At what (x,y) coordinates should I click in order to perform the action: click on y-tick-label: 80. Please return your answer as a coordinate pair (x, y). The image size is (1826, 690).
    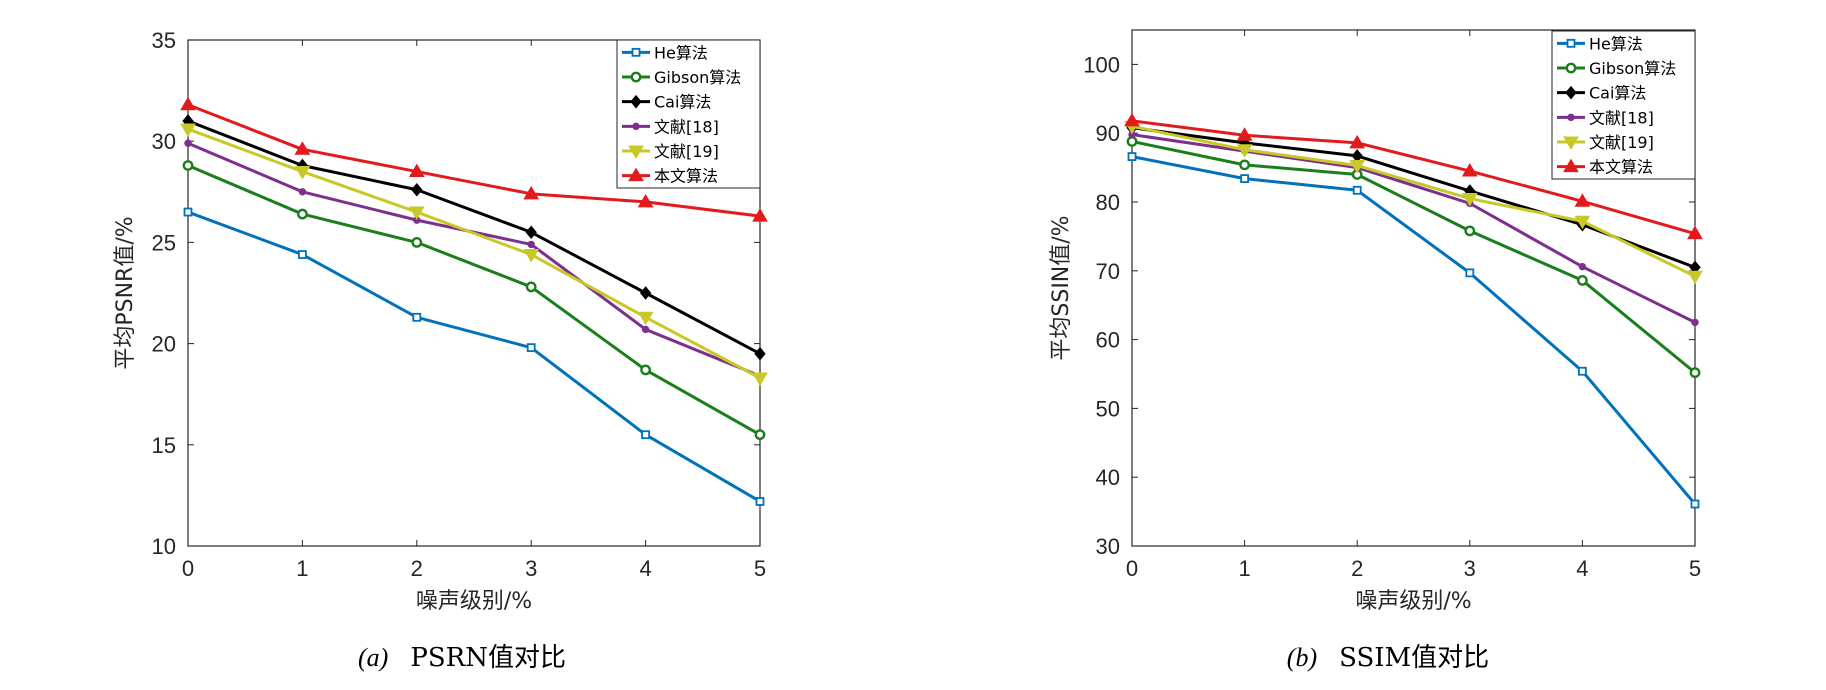
    Looking at the image, I should click on (1108, 202).